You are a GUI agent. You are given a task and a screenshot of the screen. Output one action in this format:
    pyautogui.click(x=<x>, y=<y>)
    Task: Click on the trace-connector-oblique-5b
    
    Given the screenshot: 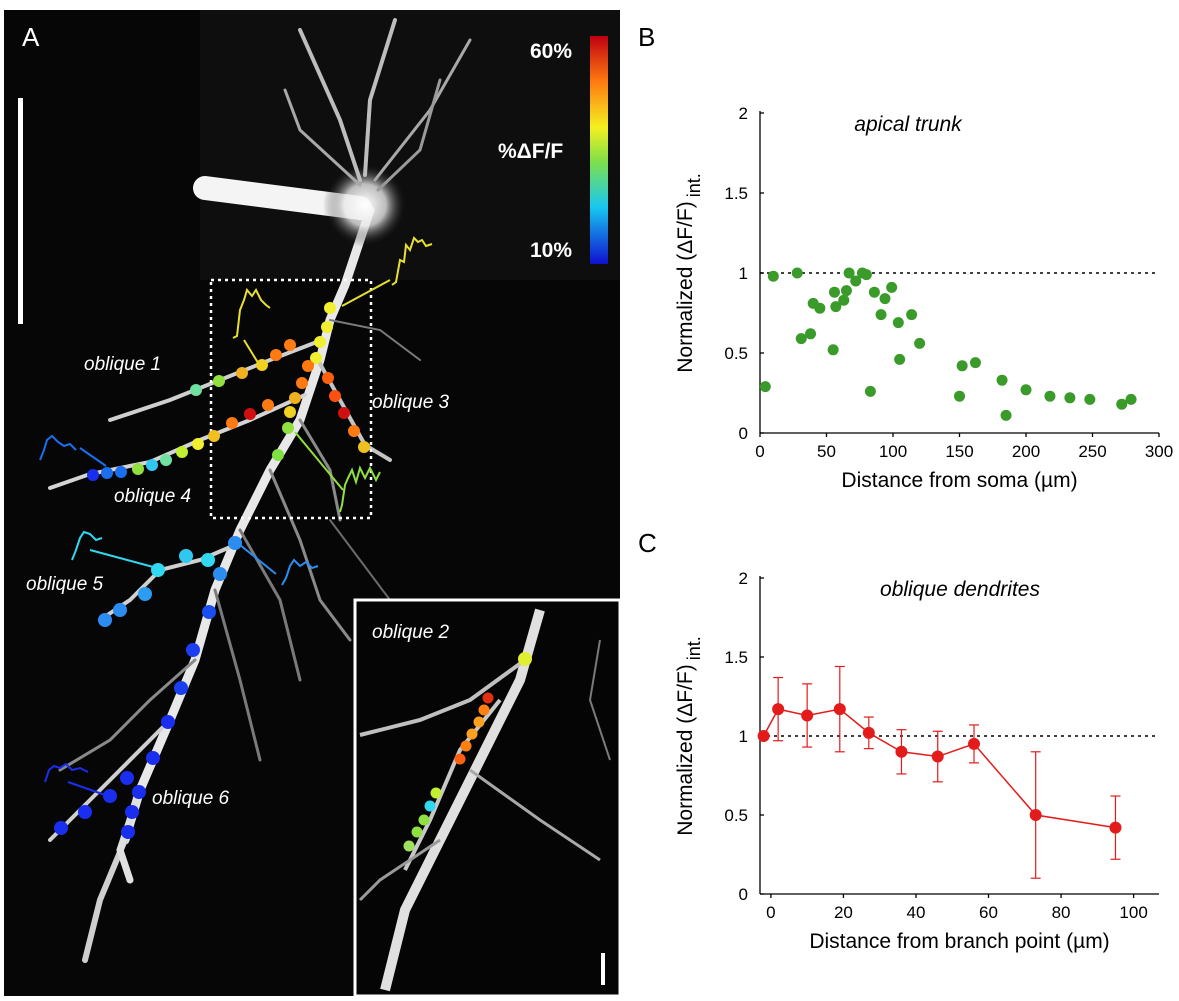 What is the action you would take?
    pyautogui.click(x=258, y=559)
    